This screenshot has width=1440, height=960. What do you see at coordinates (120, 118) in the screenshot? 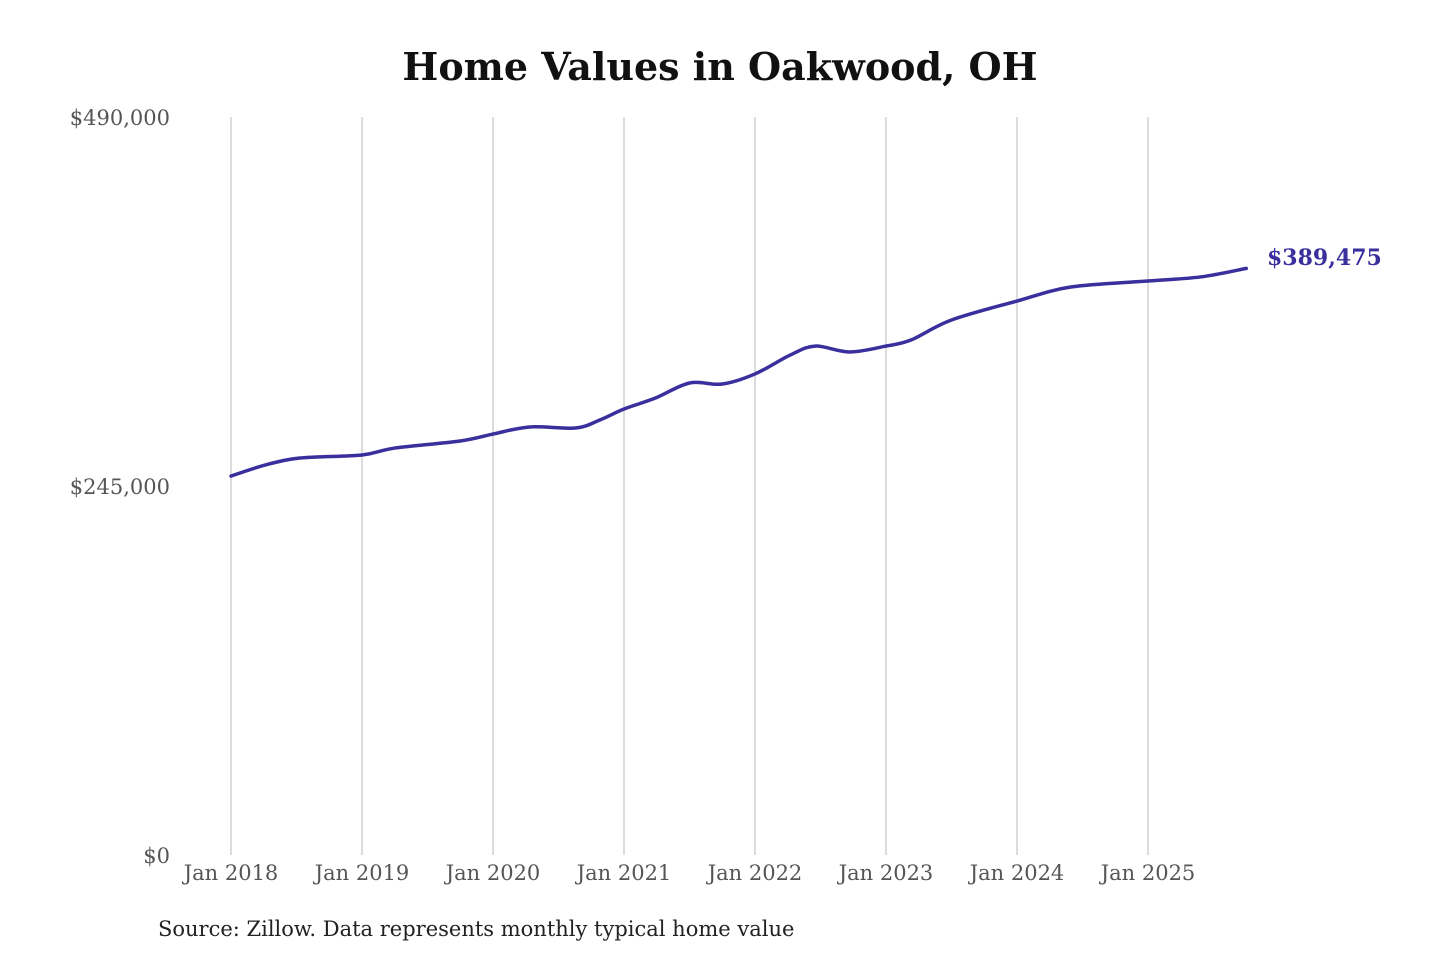
I see `y-tick-label: $490,000` at bounding box center [120, 118].